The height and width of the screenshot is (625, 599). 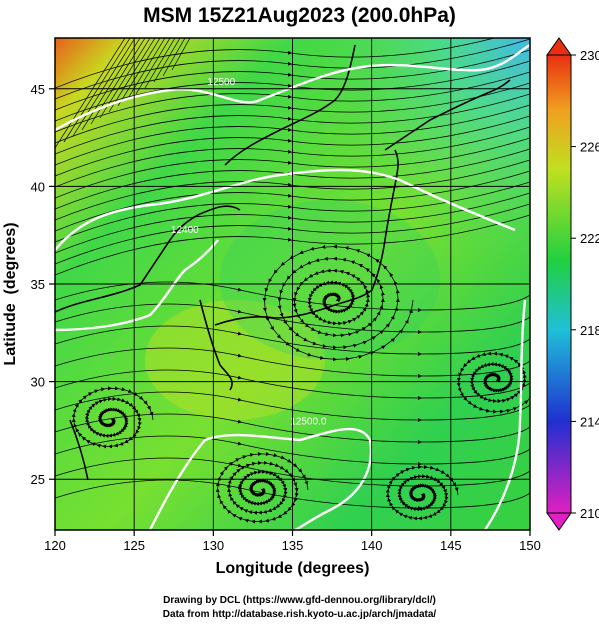 I want to click on x-tick-label: 150, so click(x=530, y=545).